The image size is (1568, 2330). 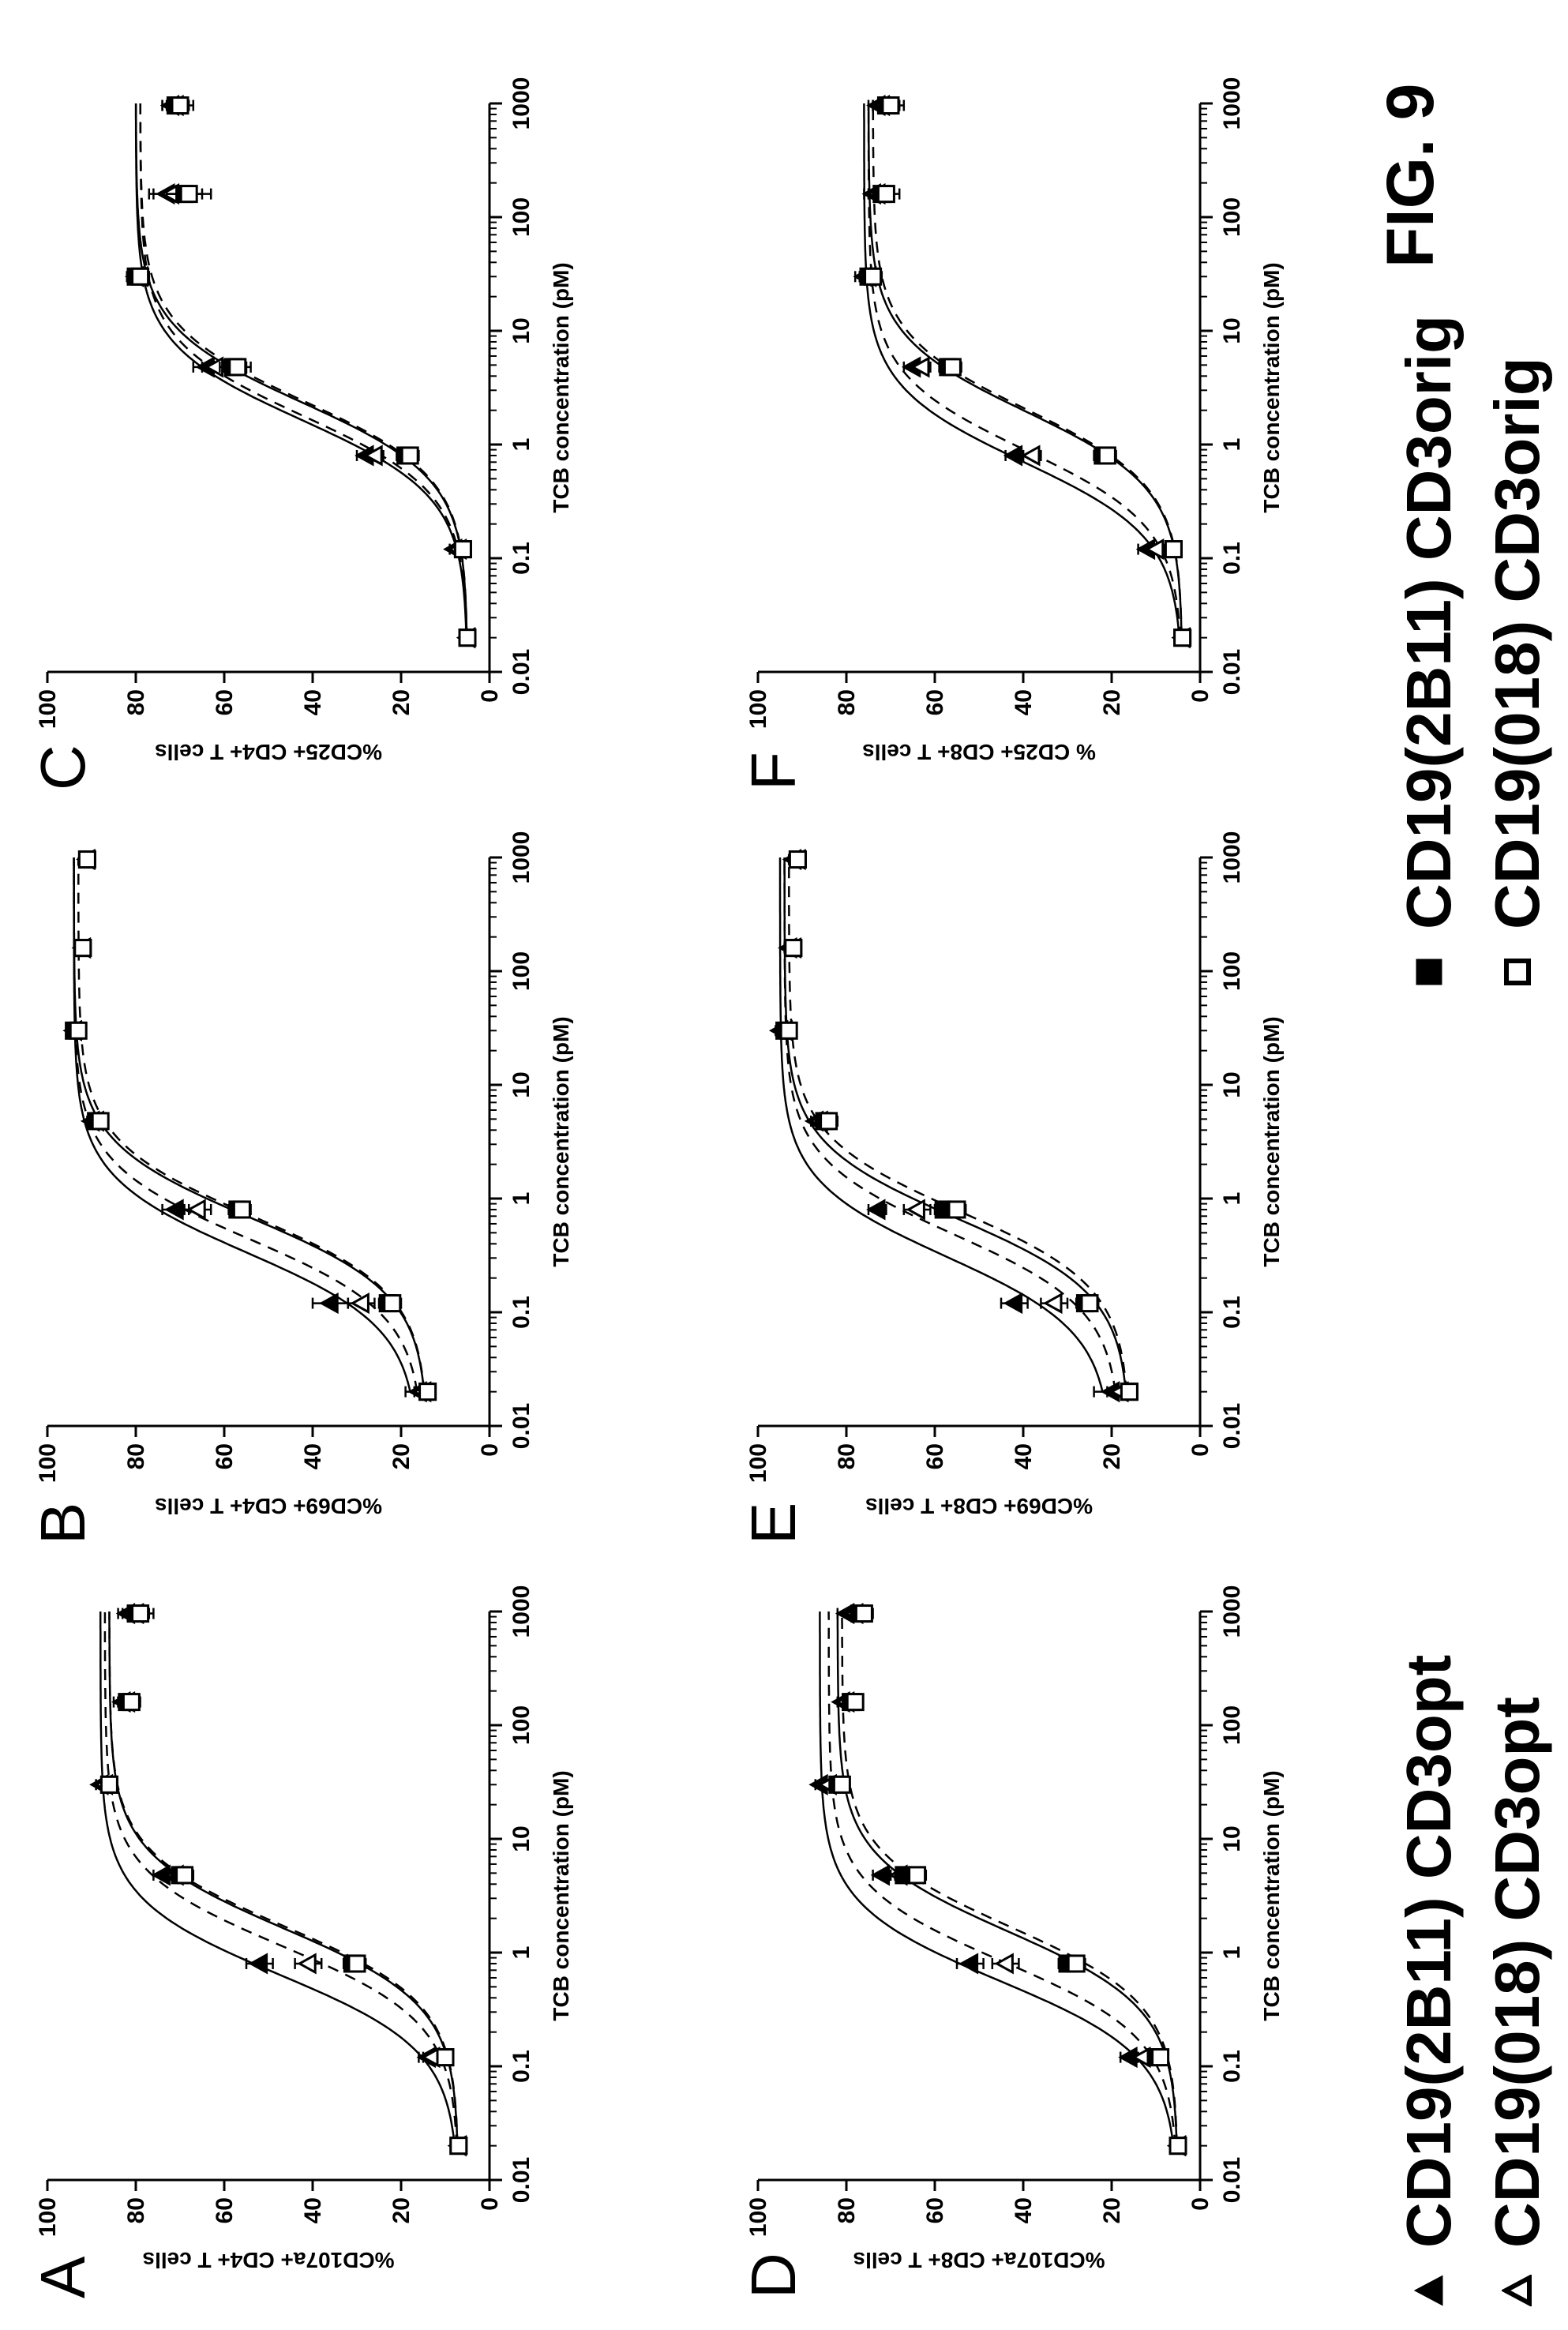 I want to click on legend-entry: CD19(018) CD3opt, so click(x=1517, y=2002).